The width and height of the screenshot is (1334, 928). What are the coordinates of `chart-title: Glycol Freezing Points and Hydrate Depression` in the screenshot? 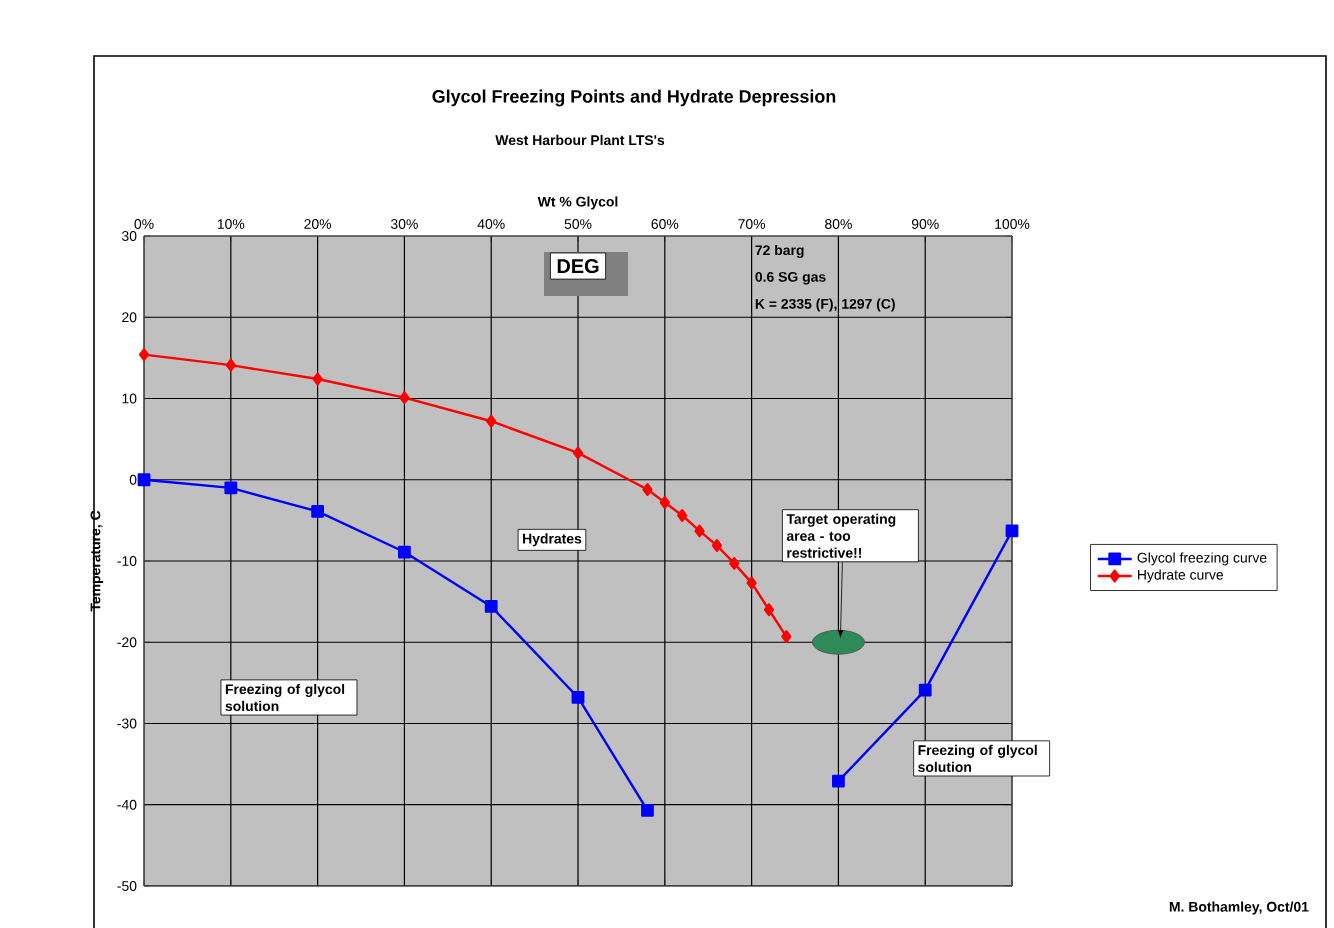 It's located at (634, 98).